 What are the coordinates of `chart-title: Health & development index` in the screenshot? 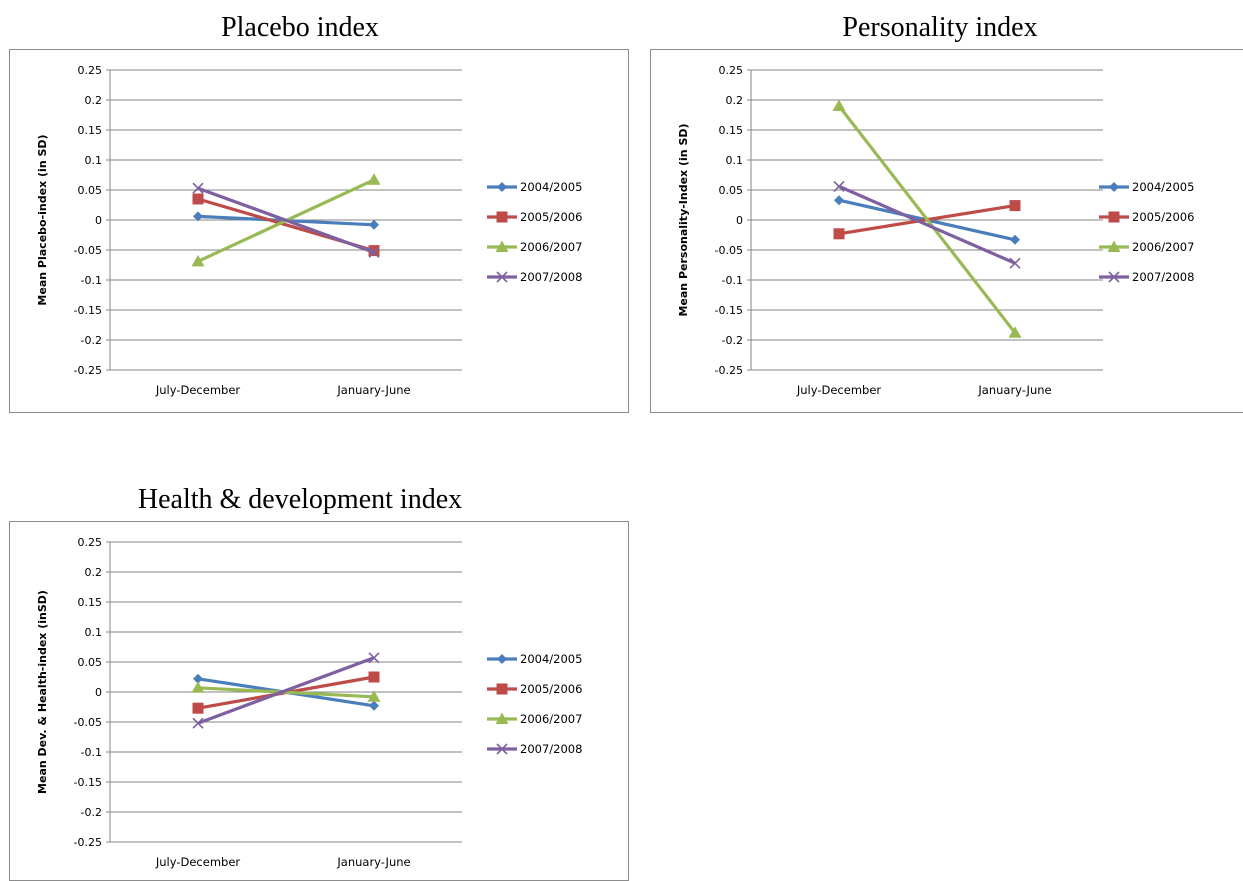 It's located at (300, 499).